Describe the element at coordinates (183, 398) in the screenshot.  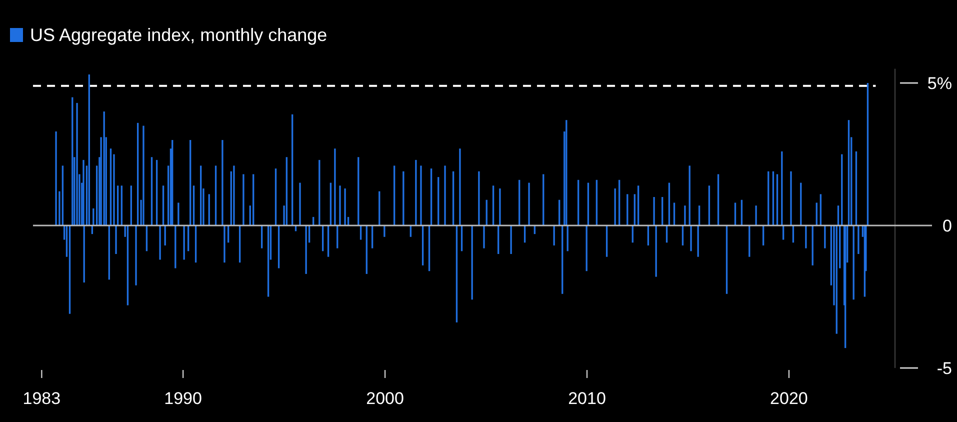
I see `x-tick-label: 1990` at that location.